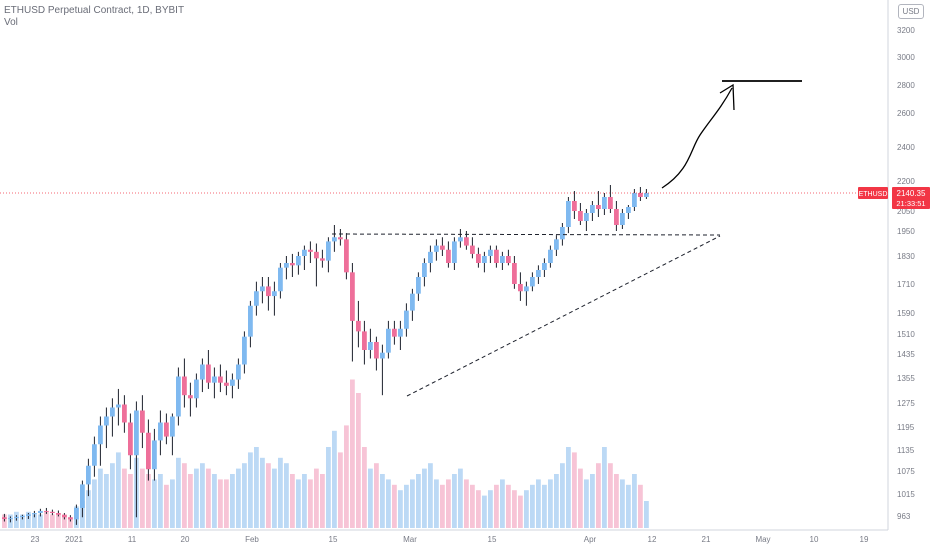 The width and height of the screenshot is (932, 550). I want to click on price-tick-label: 1435, so click(906, 354).